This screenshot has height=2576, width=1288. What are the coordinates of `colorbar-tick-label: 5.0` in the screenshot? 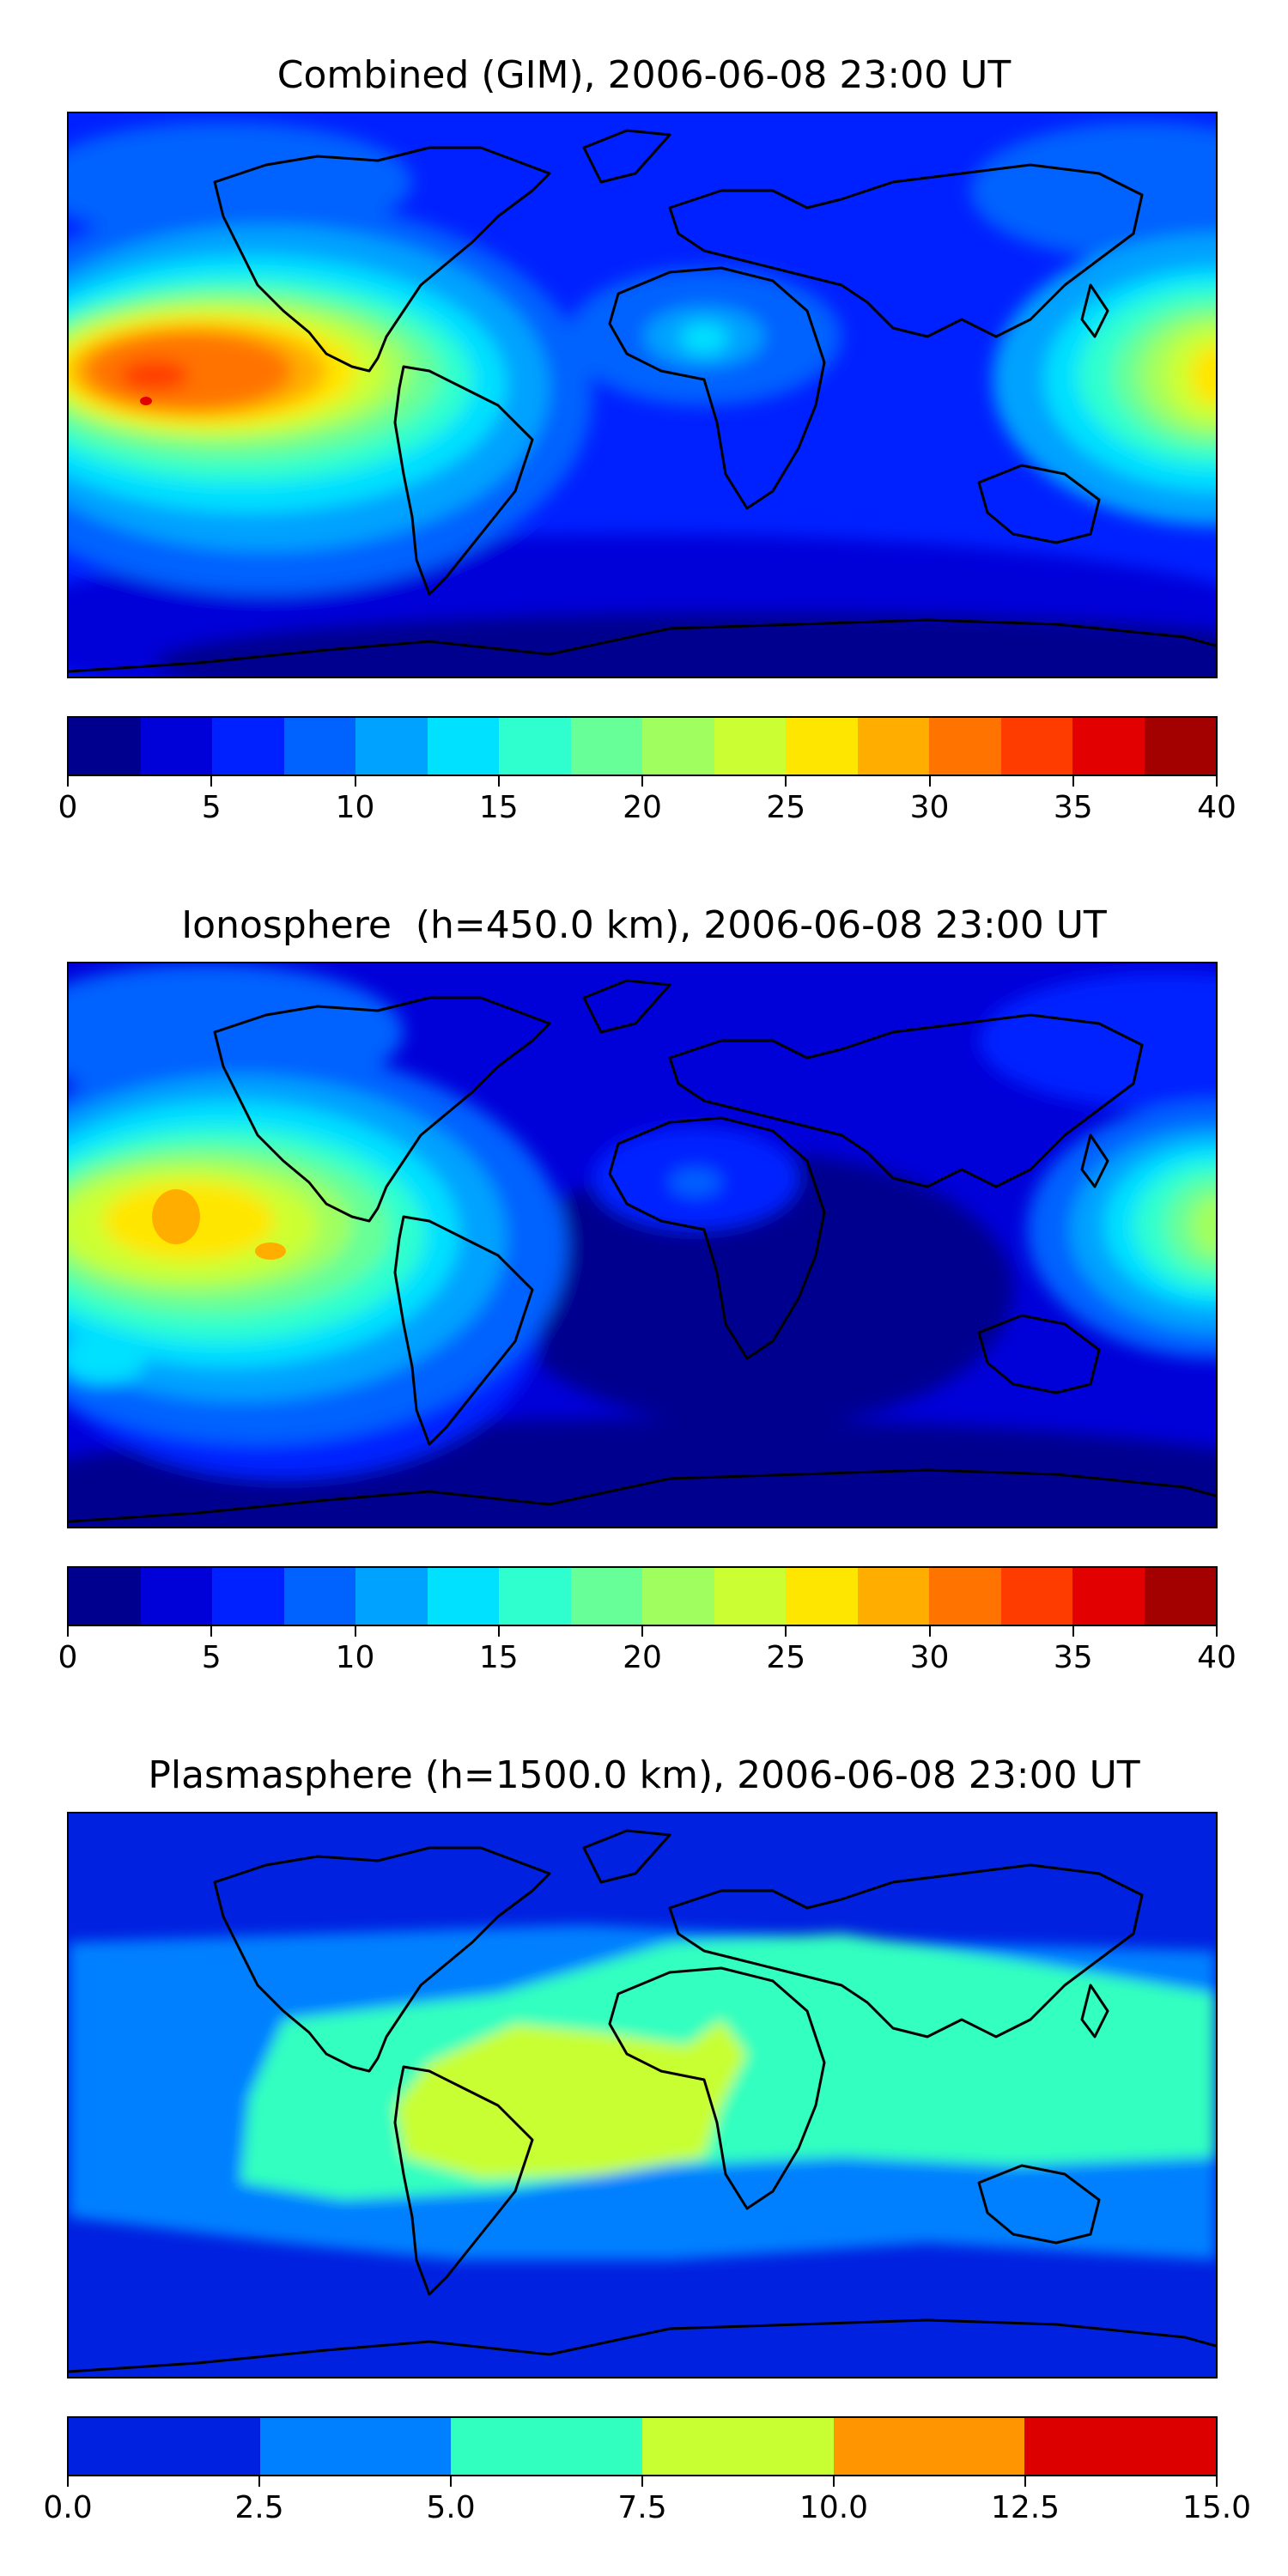 It's located at (451, 2507).